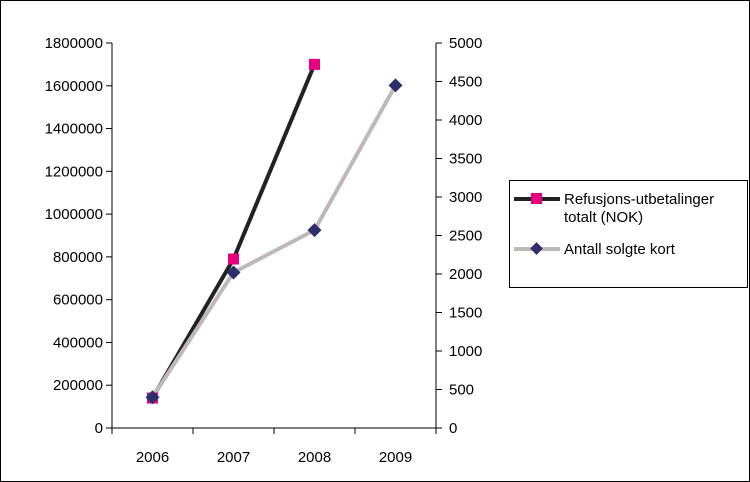 The image size is (750, 482). I want to click on left-y-tick-label: 400000, so click(78, 342).